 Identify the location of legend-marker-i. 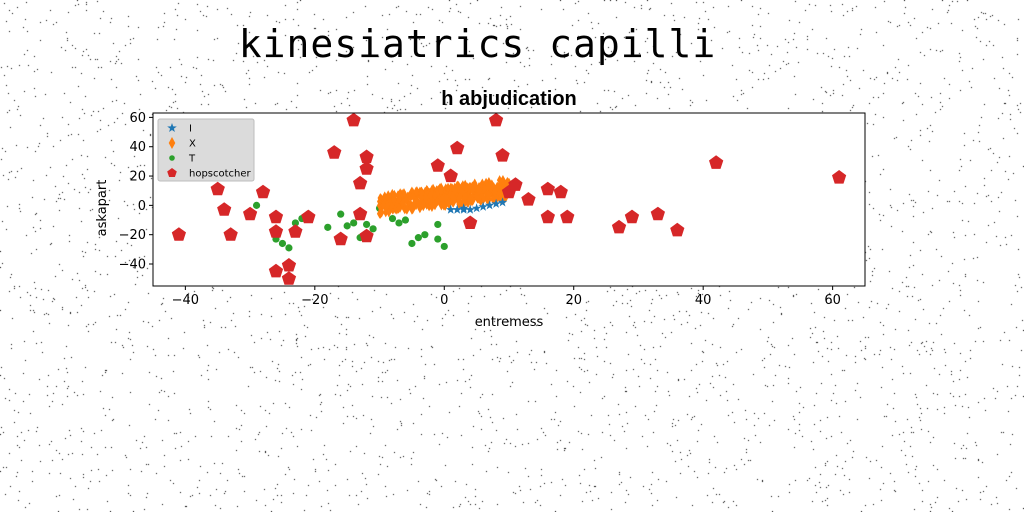
(172, 127).